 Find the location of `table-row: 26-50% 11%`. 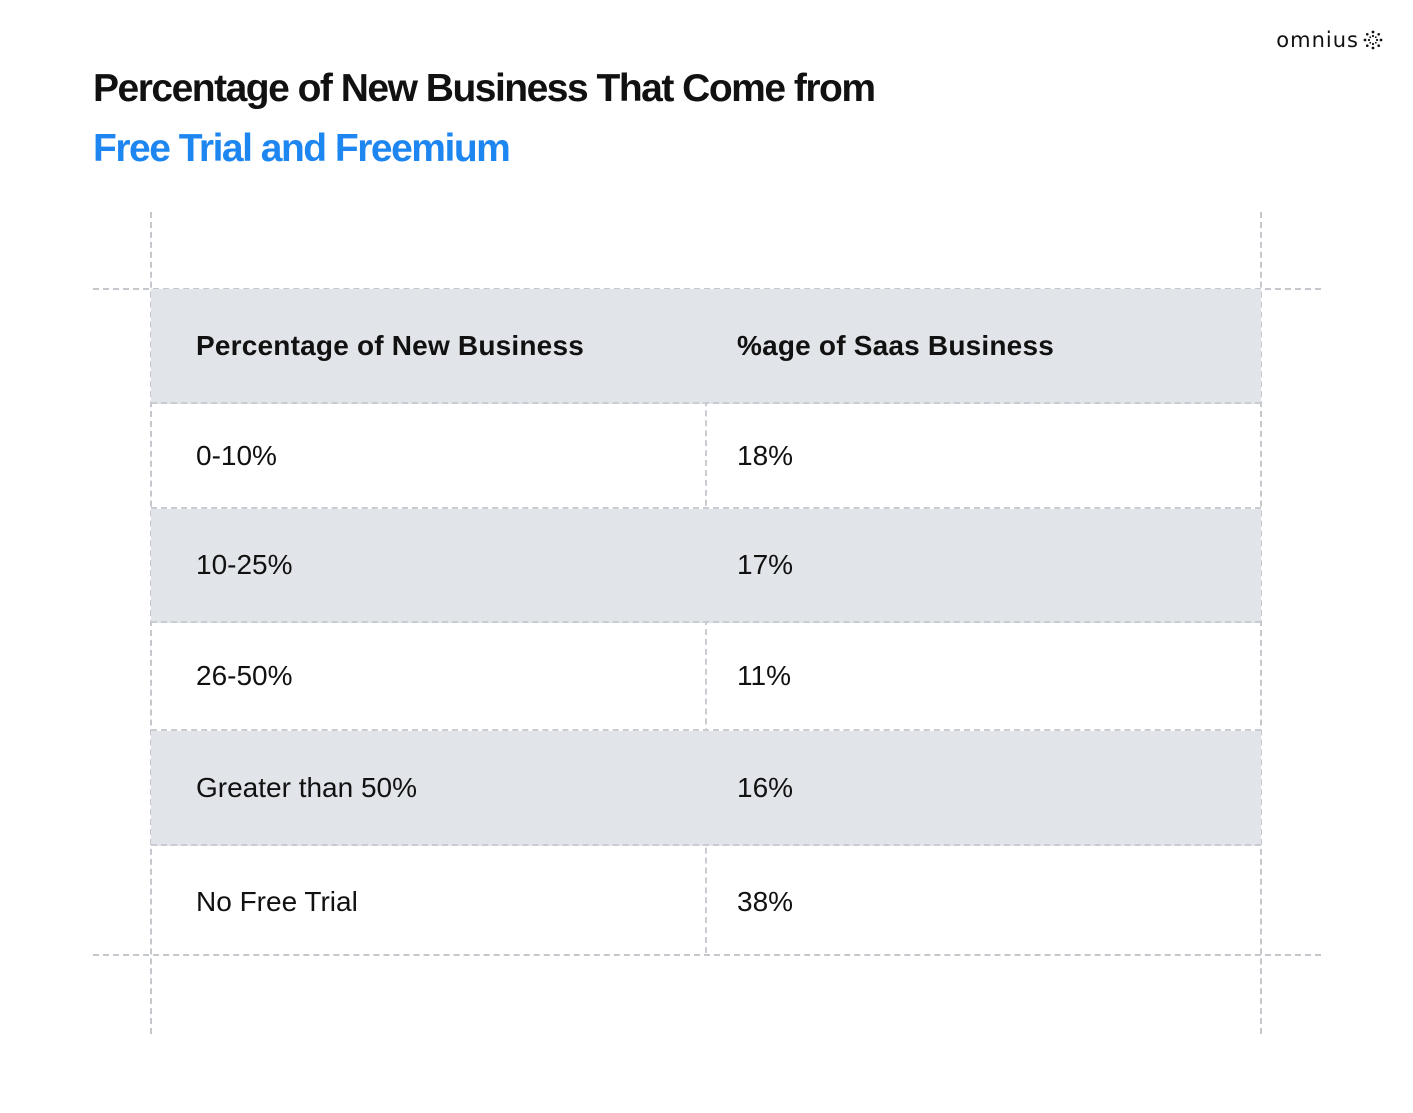

table-row: 26-50% 11% is located at coordinates (706, 677).